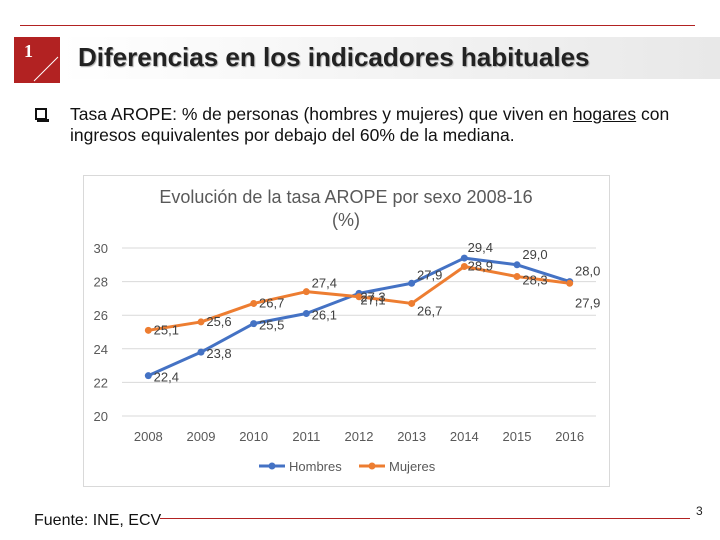 The width and height of the screenshot is (720, 540). What do you see at coordinates (101, 248) in the screenshot?
I see `y-tick-label: 30` at bounding box center [101, 248].